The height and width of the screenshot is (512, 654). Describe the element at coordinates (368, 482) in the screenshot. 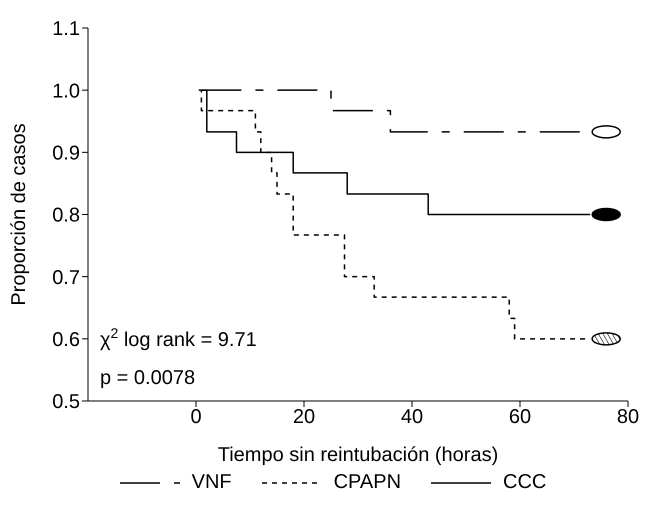

I see `legend-label: CPAPN` at that location.